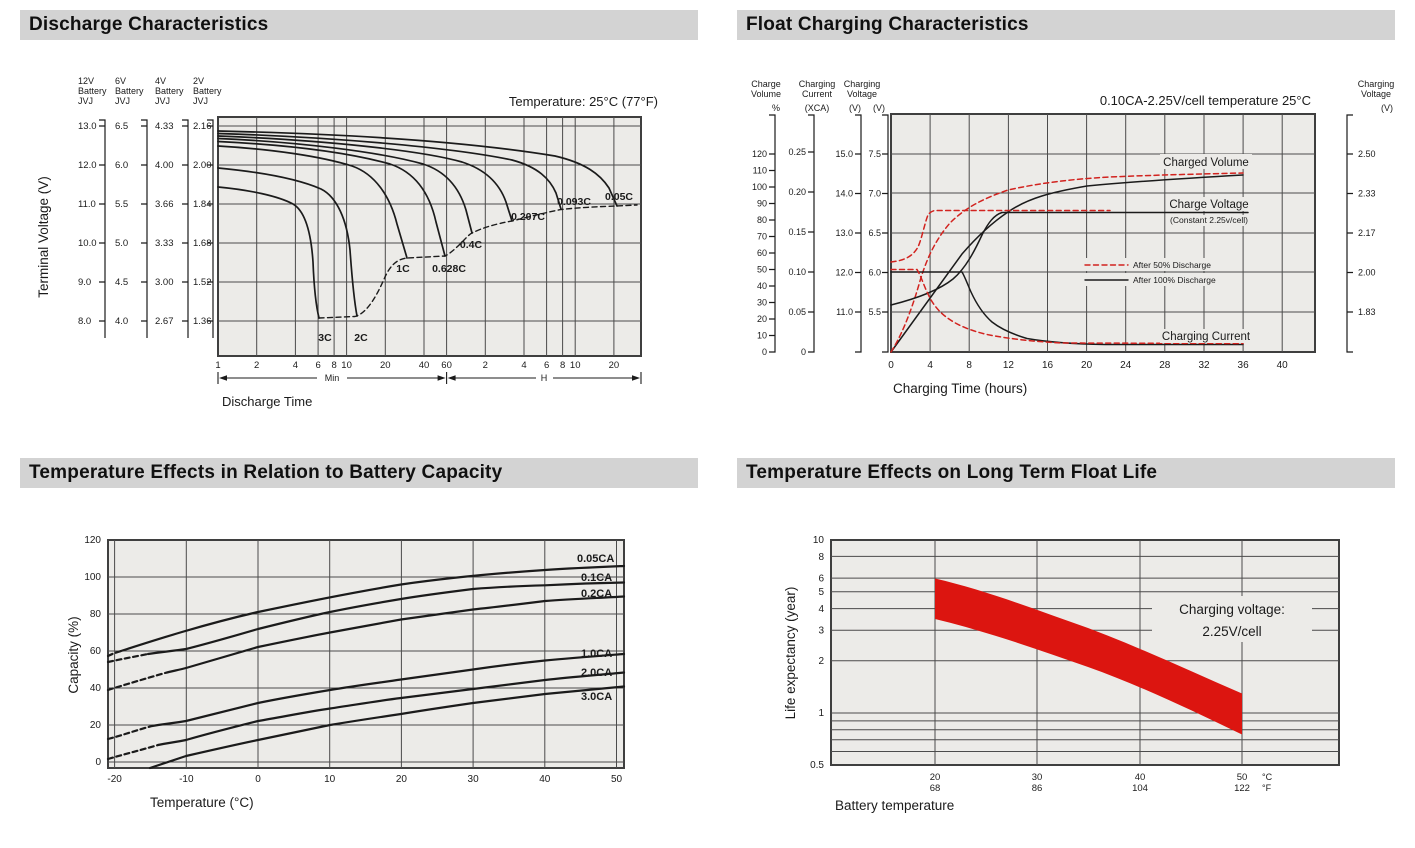 The width and height of the screenshot is (1415, 848). Describe the element at coordinates (1231, 631) in the screenshot. I see `charging-voltage-annotation-line2: 2.25V/cell` at that location.